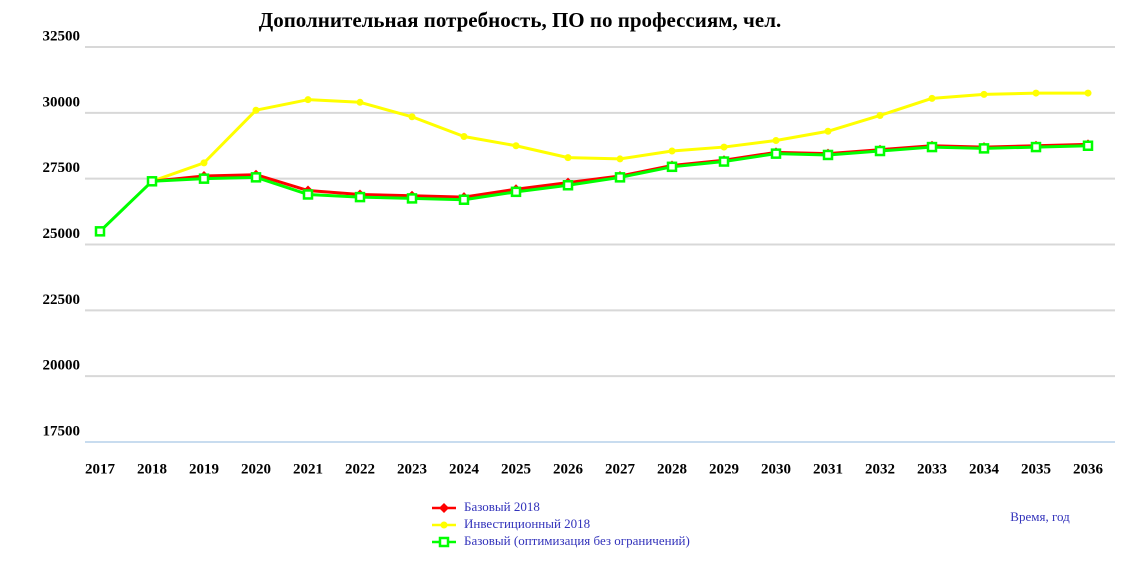 The height and width of the screenshot is (561, 1125). I want to click on x-tick-label: 2027, so click(620, 469).